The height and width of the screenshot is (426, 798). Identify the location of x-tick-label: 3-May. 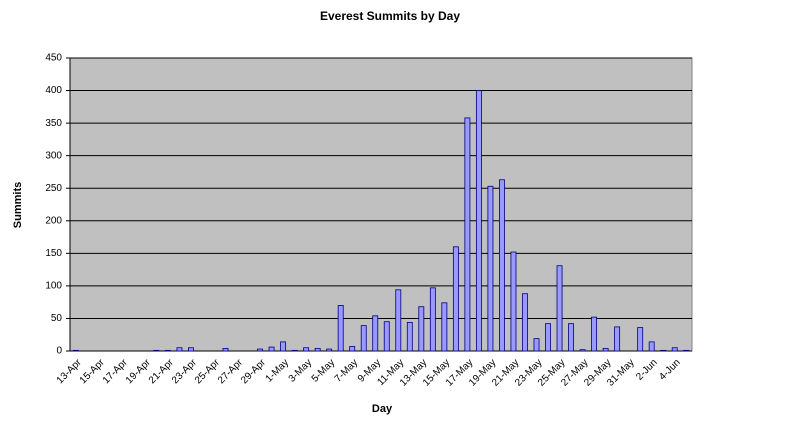
(300, 370).